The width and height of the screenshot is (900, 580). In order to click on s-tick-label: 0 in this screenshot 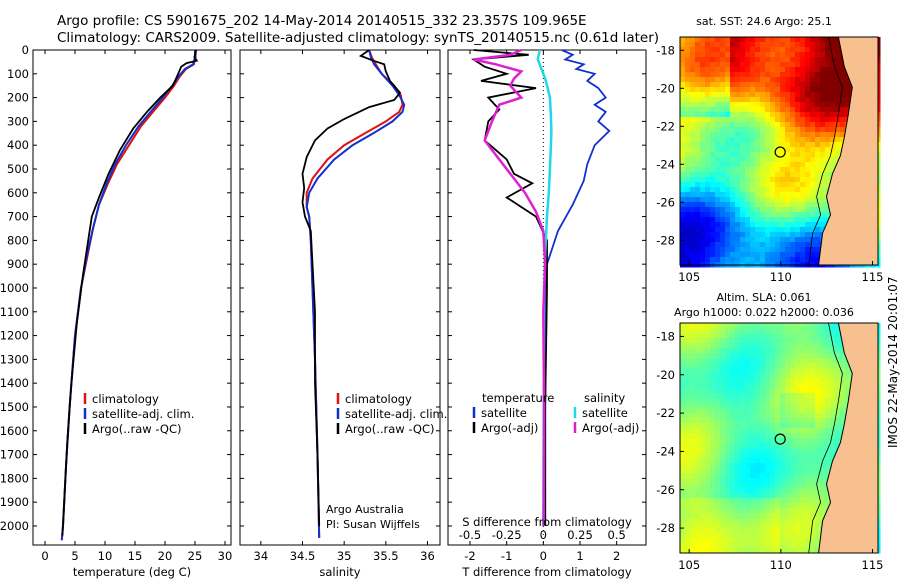, I will do `click(543, 535)`.